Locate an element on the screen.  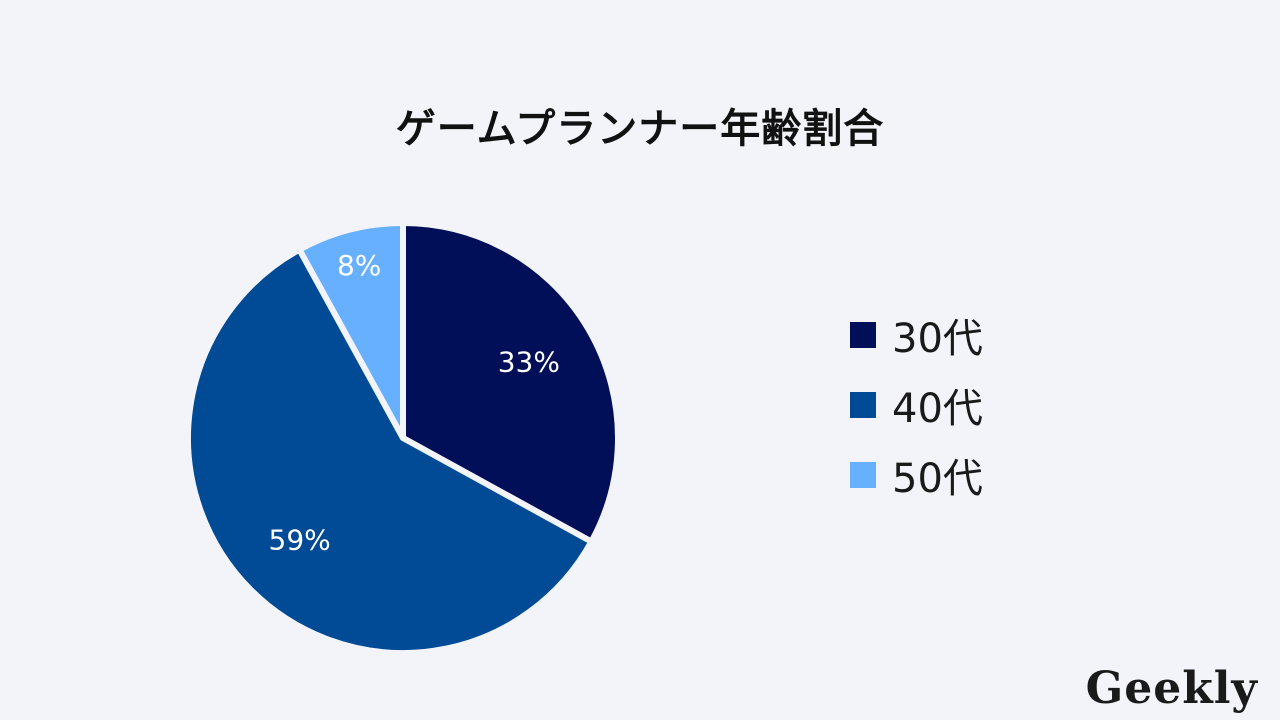
legend-label-40s: 40代 is located at coordinates (937, 409).